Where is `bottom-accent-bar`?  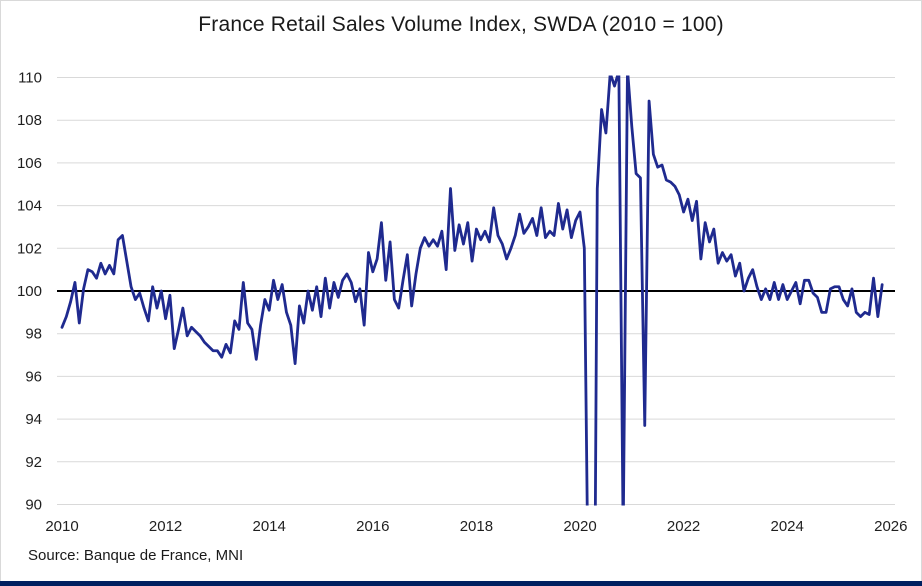 bottom-accent-bar is located at coordinates (461, 583).